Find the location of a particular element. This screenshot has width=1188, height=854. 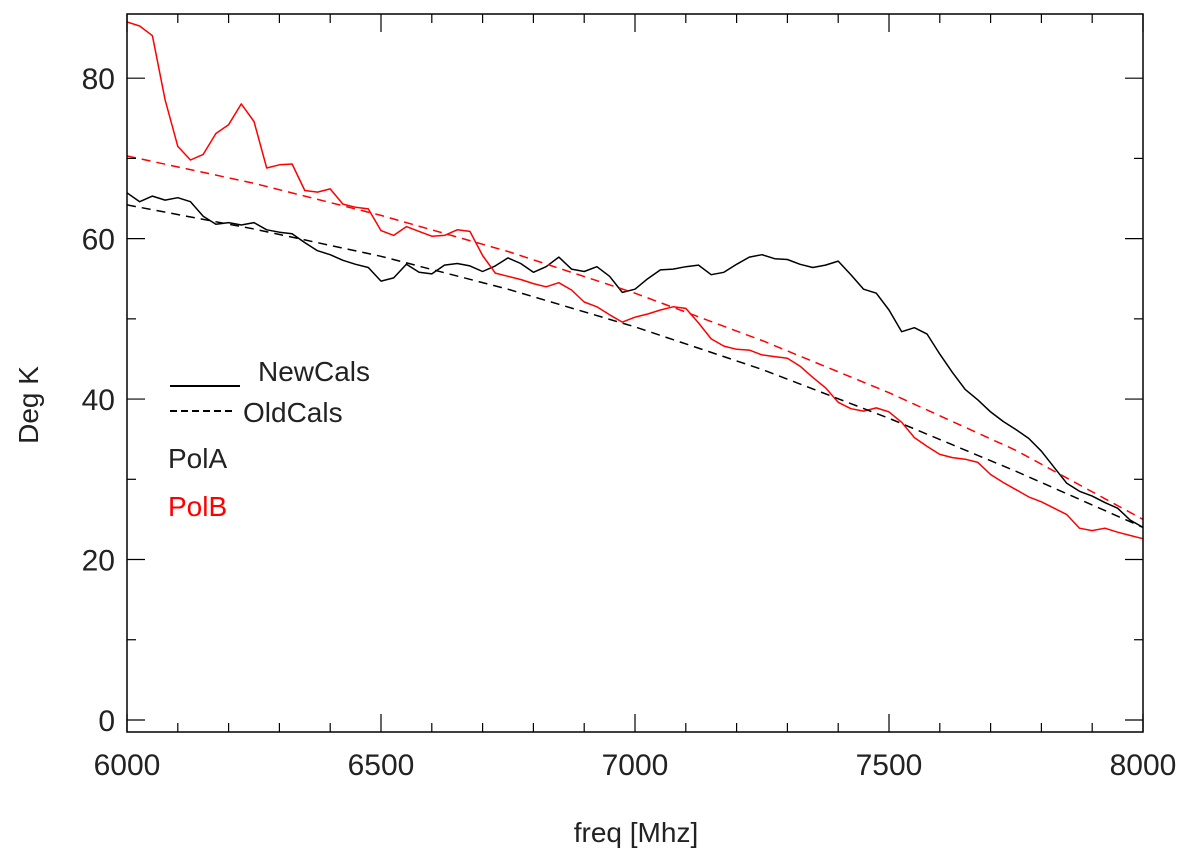

x-tick-label: 8000 is located at coordinates (1143, 765).